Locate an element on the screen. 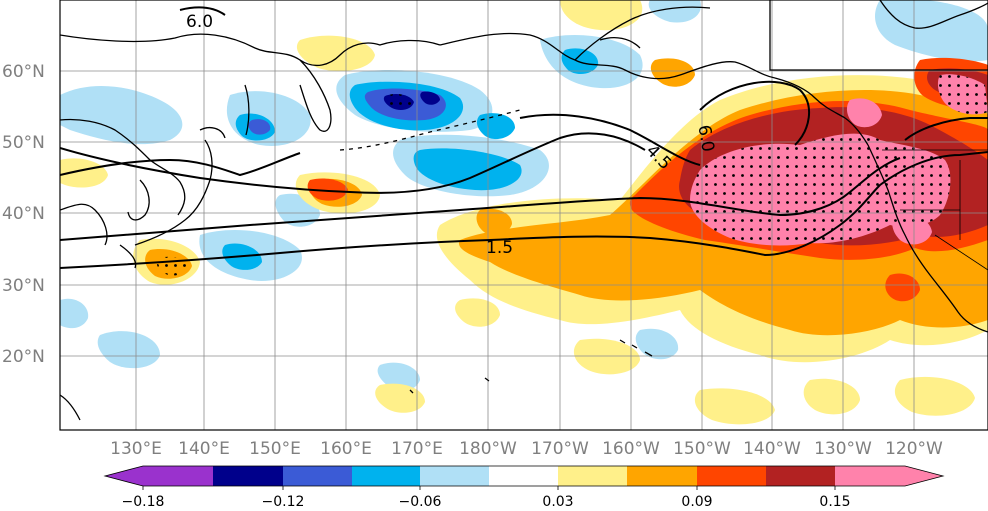 This screenshot has width=988, height=511. colorbar: −0.18 −0.12 −0.06 0.03 0.09 0.15 is located at coordinates (524, 487).